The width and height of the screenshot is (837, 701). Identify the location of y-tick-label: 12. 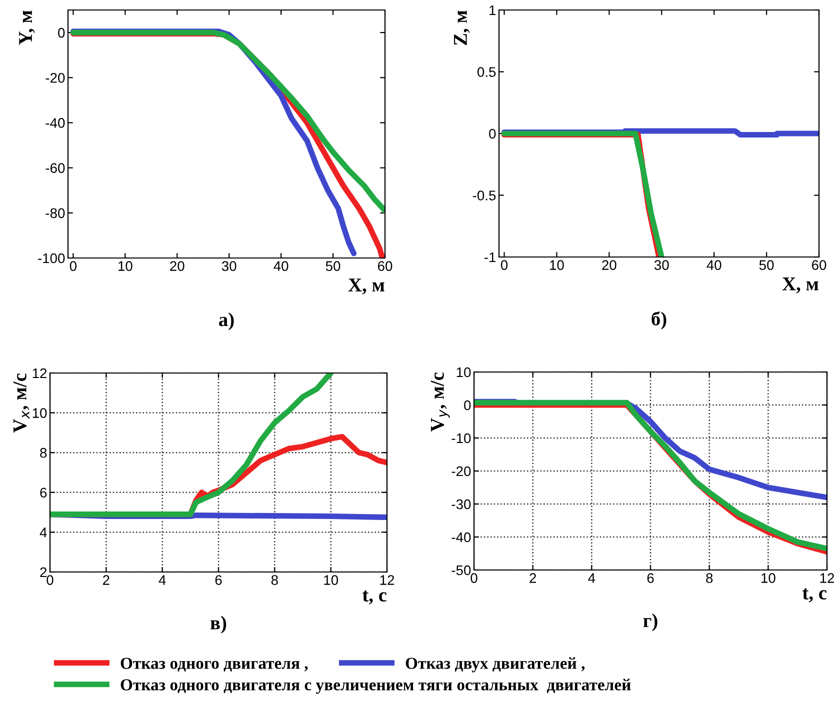
(39, 373).